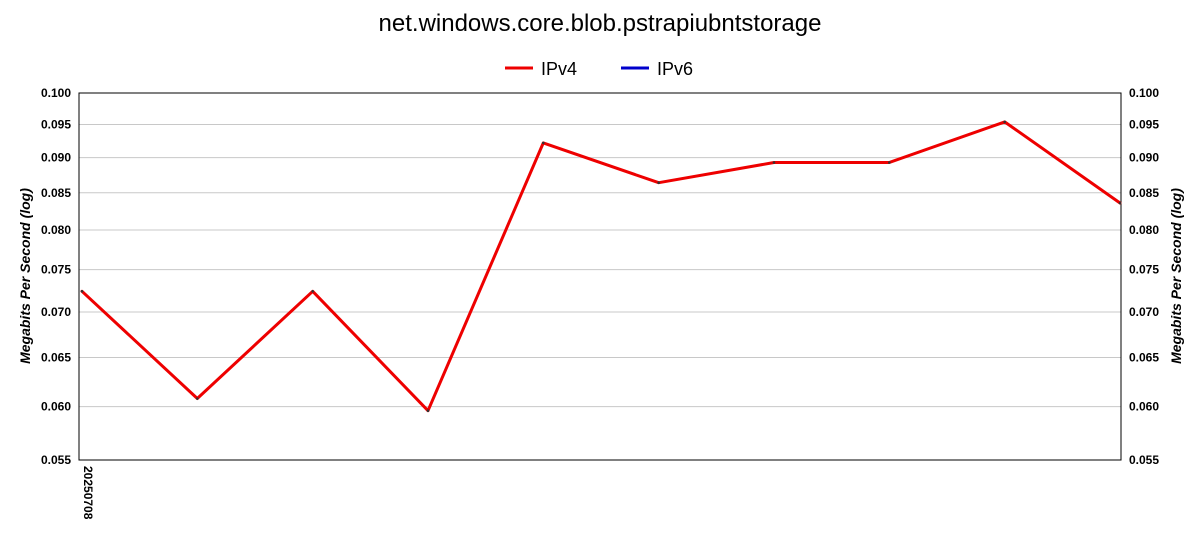  I want to click on legend-label-ipv6: IPv6, so click(675, 69).